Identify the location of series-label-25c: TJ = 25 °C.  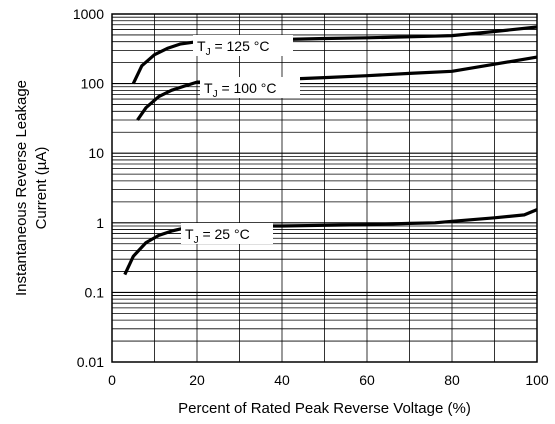
(217, 236).